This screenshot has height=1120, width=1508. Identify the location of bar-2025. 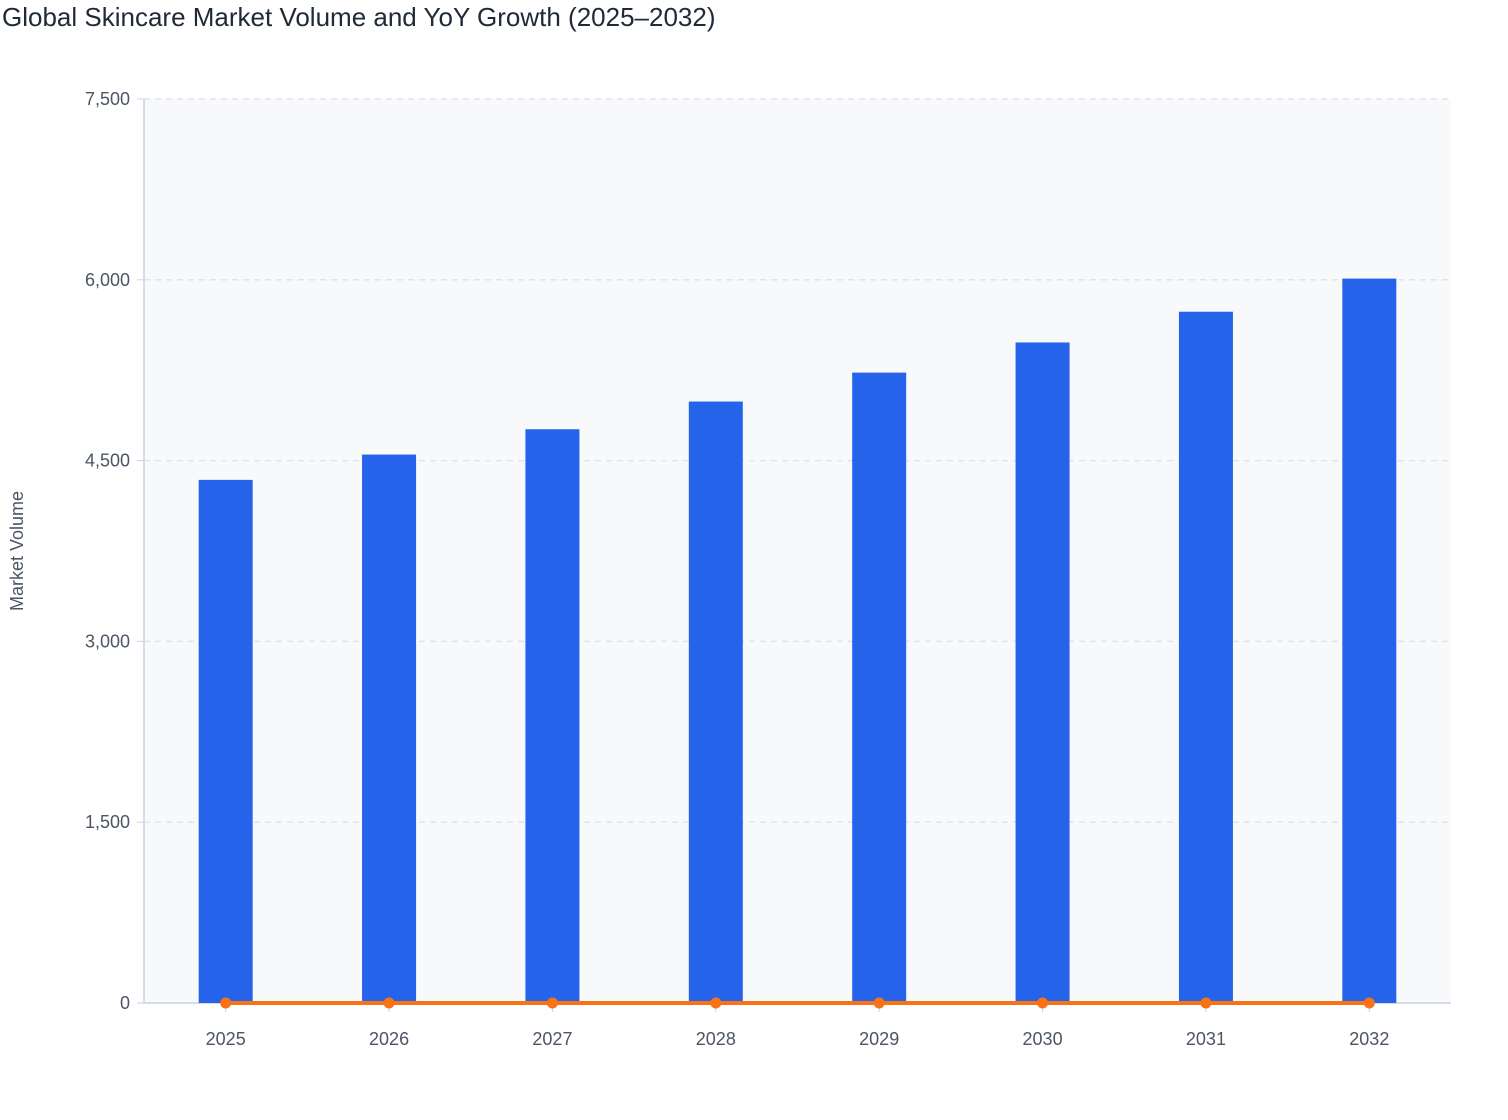
(225, 741).